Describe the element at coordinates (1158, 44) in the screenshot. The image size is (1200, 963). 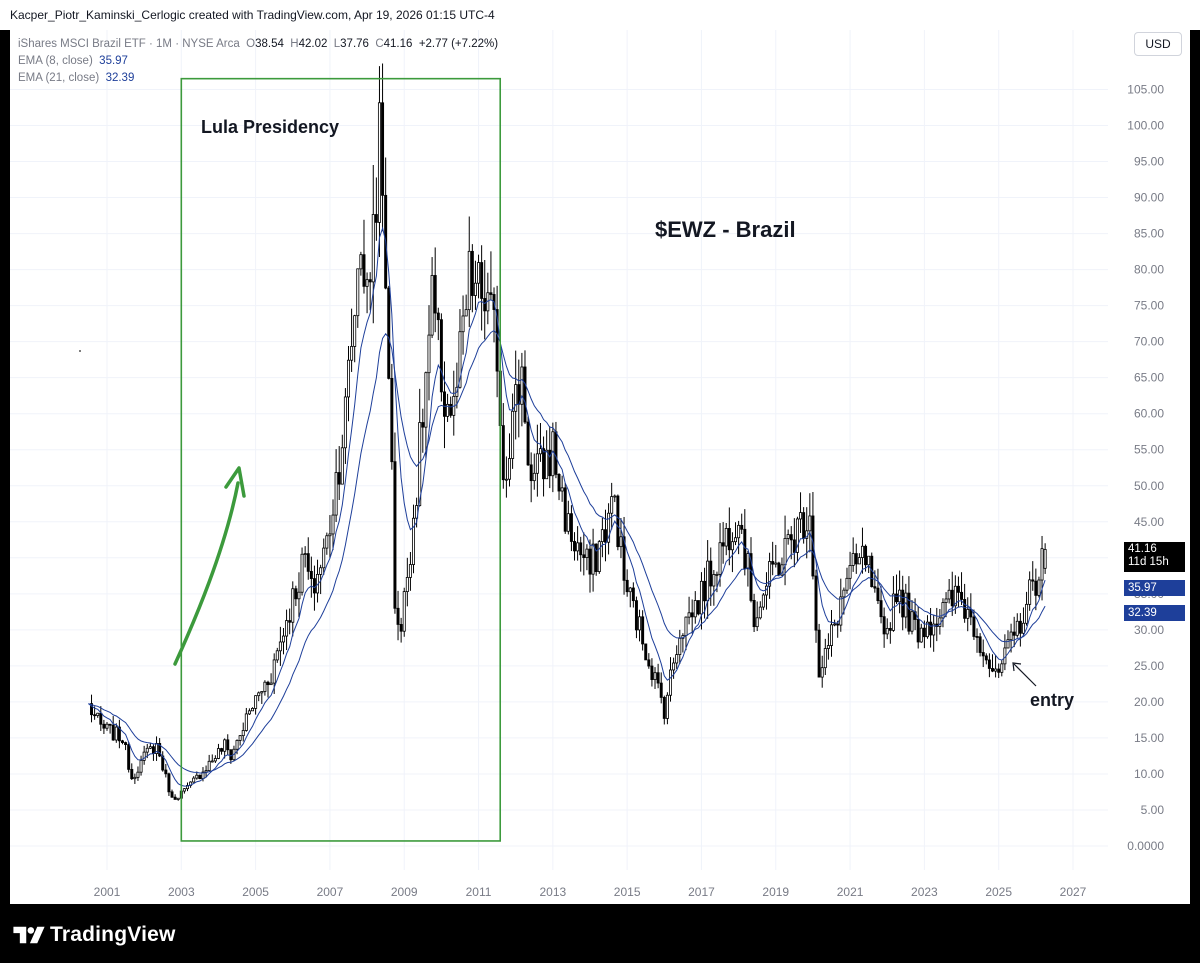
I see `currency-button: USD` at that location.